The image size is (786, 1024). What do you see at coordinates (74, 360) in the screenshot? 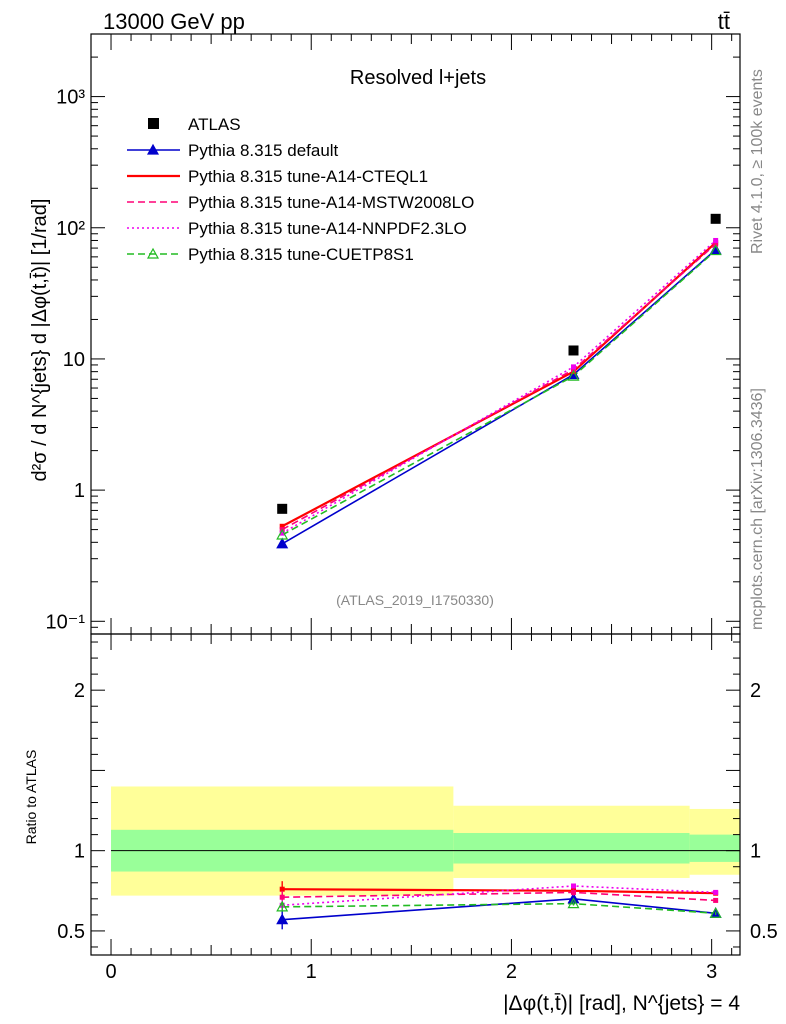
I see `y-tick-label: 10` at bounding box center [74, 360].